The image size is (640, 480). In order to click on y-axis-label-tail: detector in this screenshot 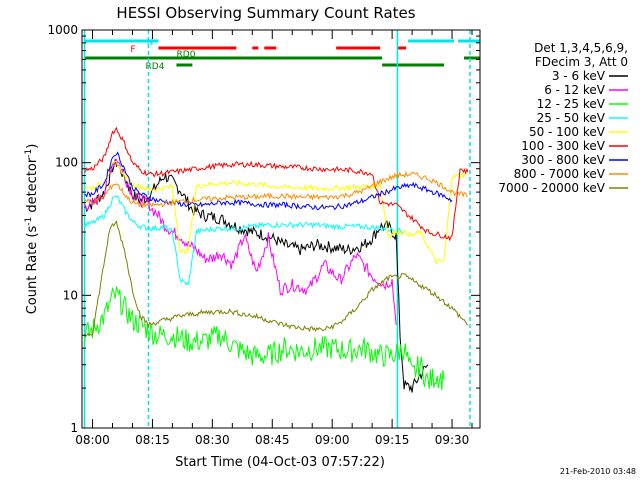, I will do `click(32, 187)`.